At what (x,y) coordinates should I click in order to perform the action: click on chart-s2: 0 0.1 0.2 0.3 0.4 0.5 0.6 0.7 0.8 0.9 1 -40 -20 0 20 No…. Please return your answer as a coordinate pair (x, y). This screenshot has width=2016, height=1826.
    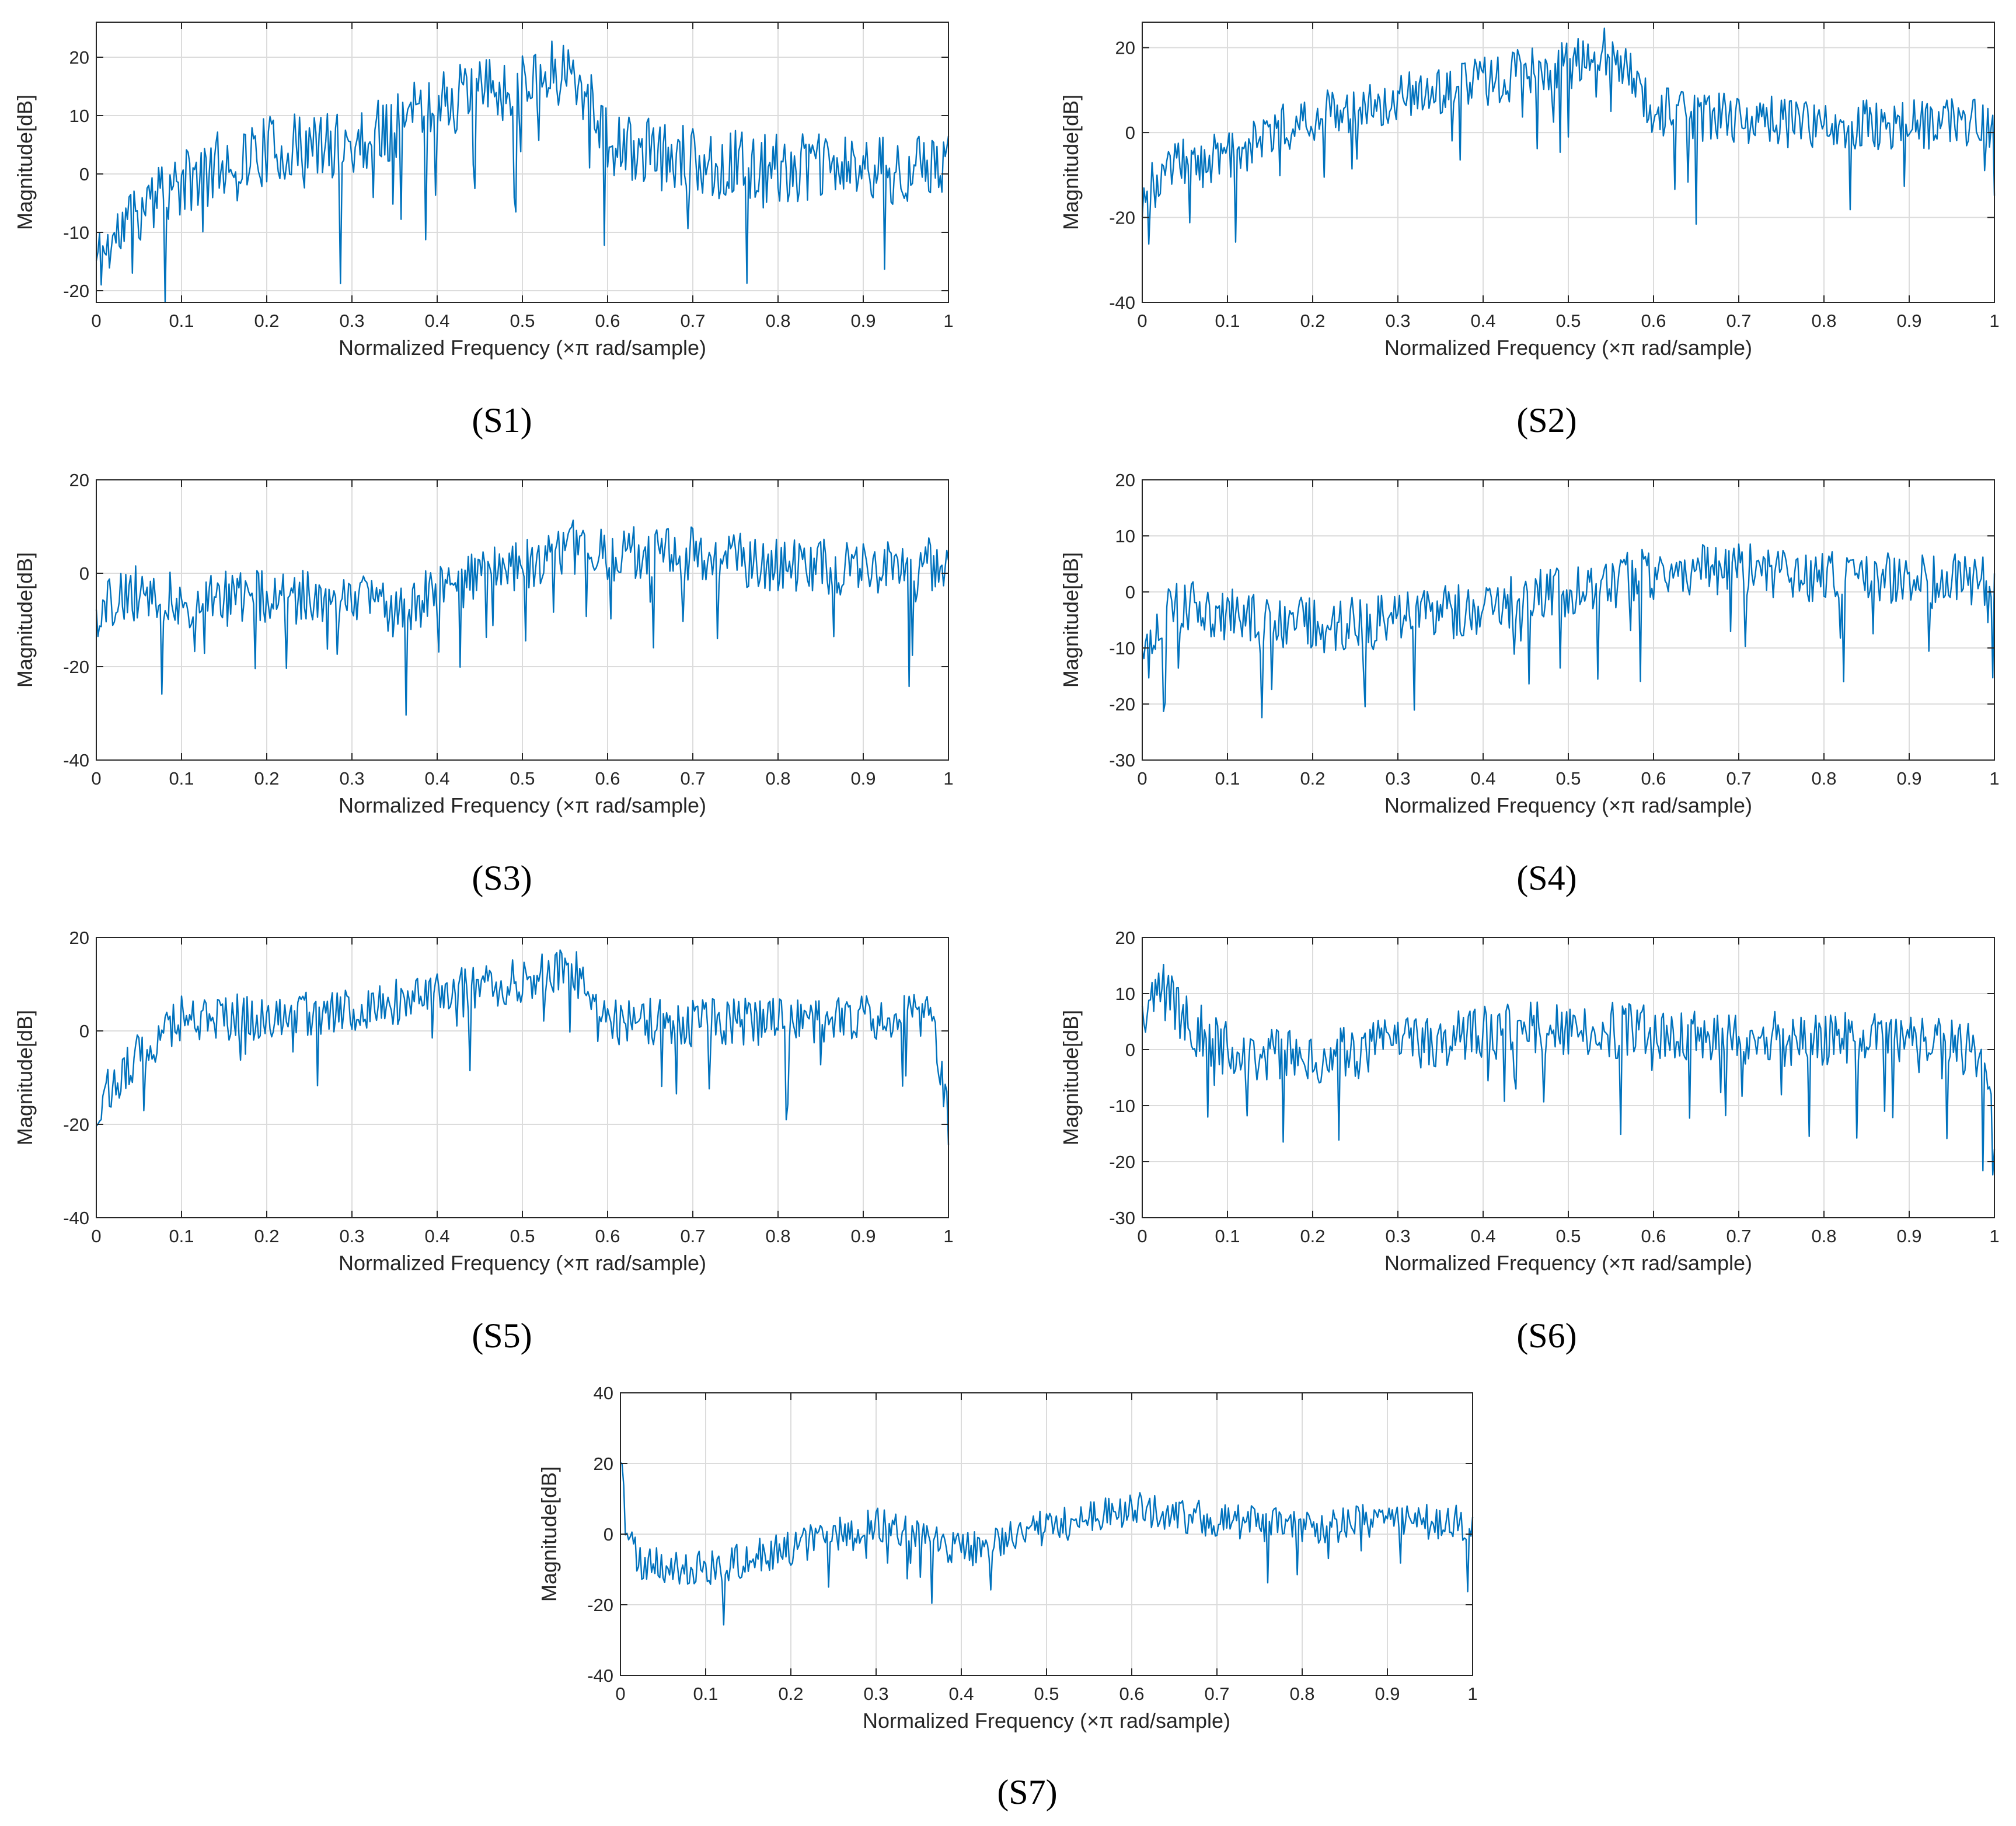
    Looking at the image, I should click on (1529, 231).